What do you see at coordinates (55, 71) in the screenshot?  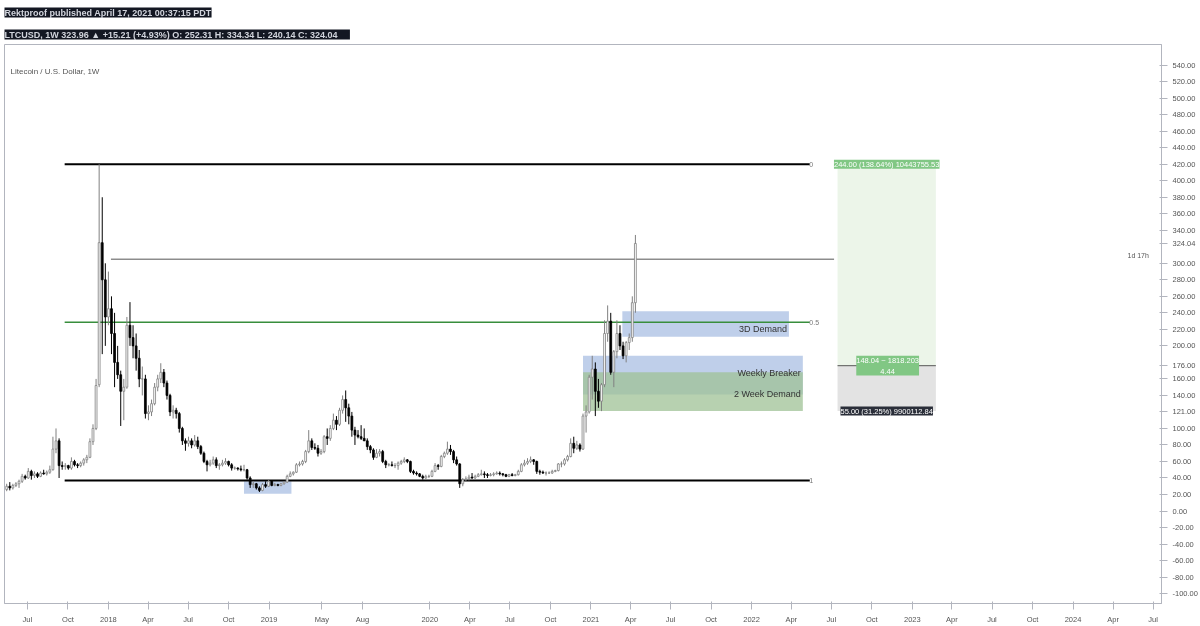 I see `annotation: Litecoin / U.S. Dollar, 1W` at bounding box center [55, 71].